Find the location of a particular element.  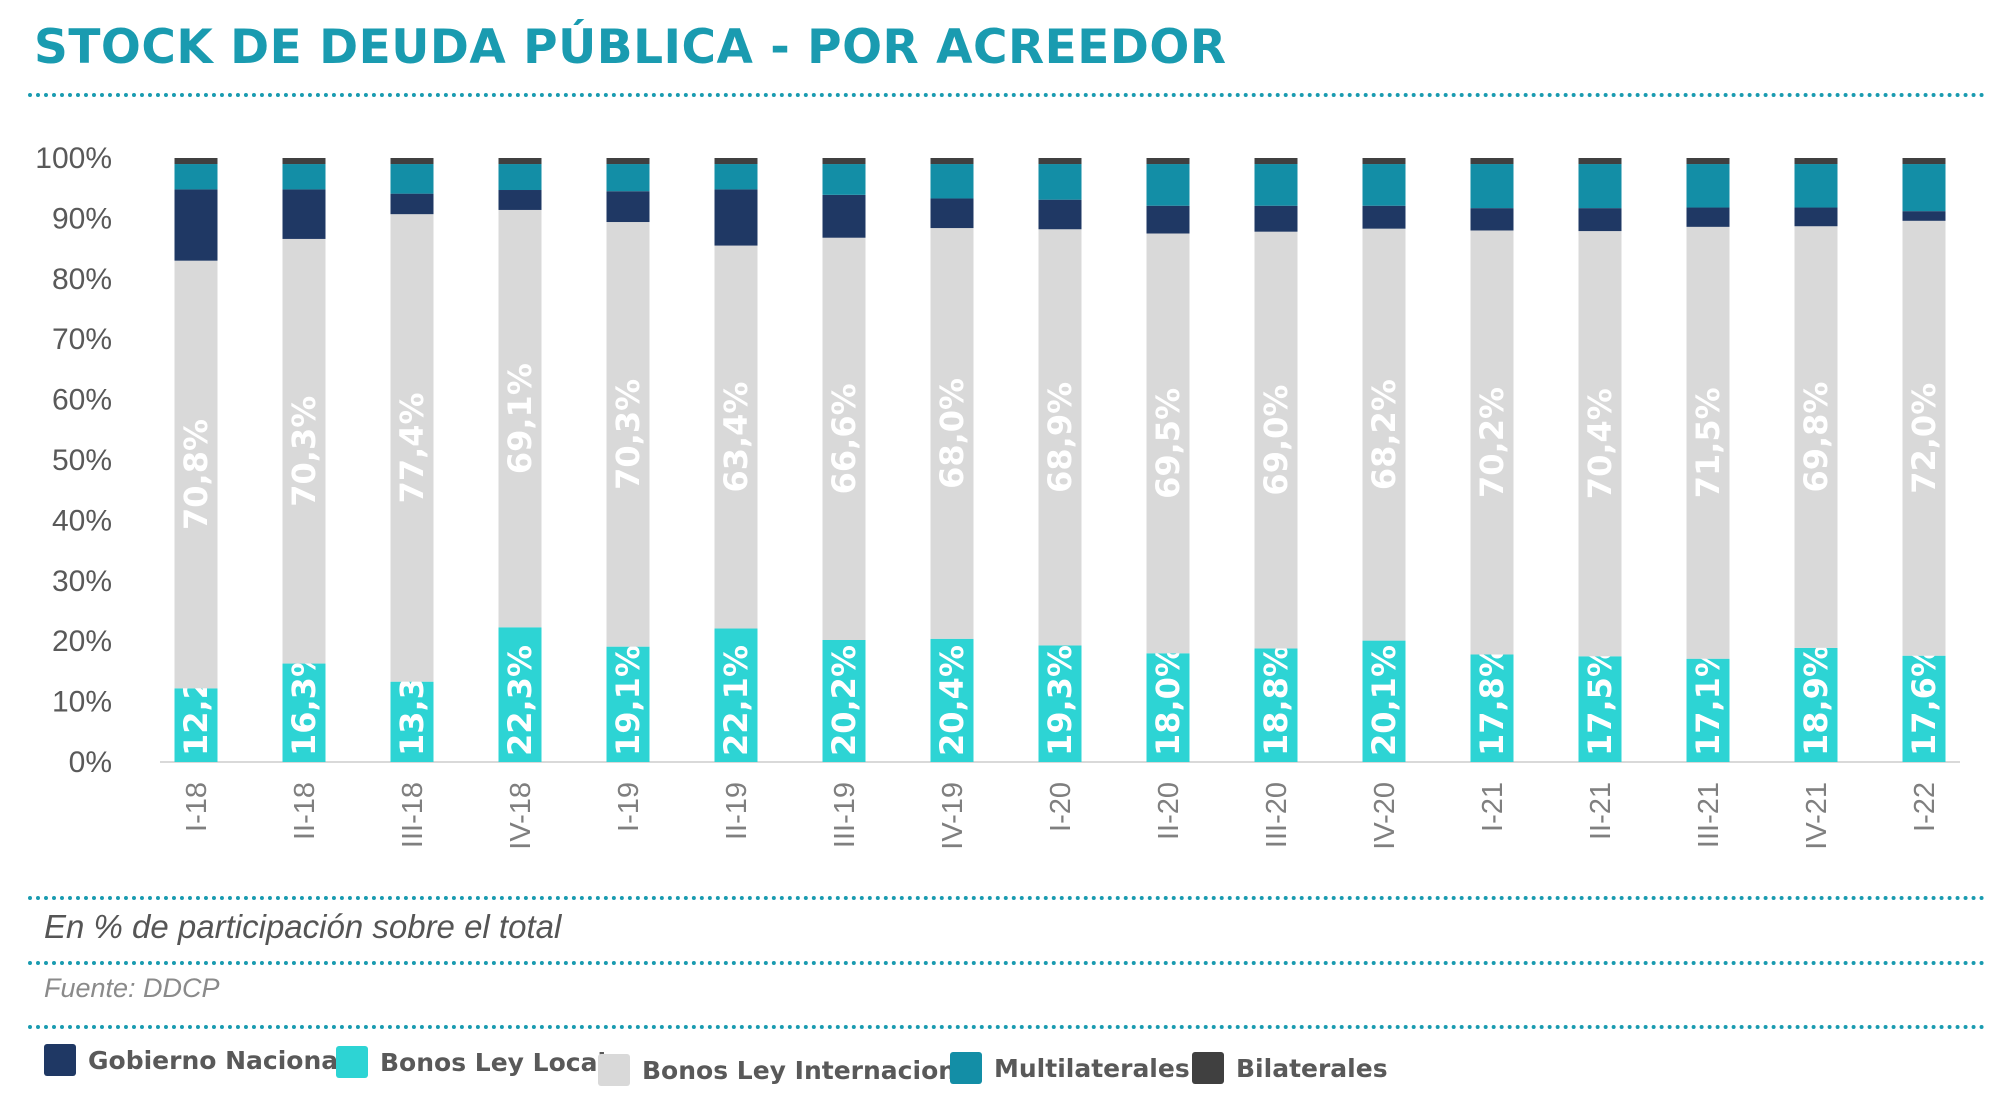

legend-item-bonos-ley-local: Bonos Ley Local is located at coordinates (471, 1062).